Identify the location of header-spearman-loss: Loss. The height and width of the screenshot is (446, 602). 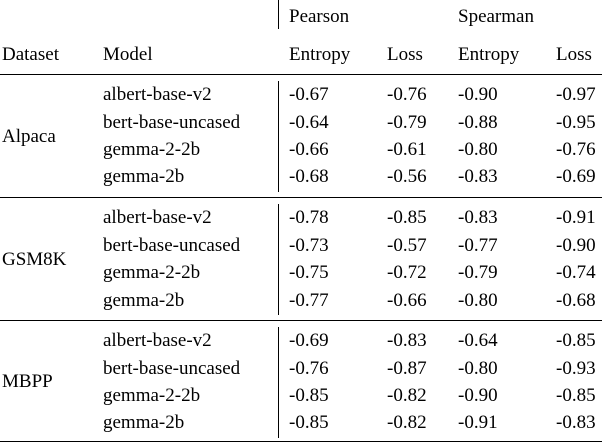
(574, 54).